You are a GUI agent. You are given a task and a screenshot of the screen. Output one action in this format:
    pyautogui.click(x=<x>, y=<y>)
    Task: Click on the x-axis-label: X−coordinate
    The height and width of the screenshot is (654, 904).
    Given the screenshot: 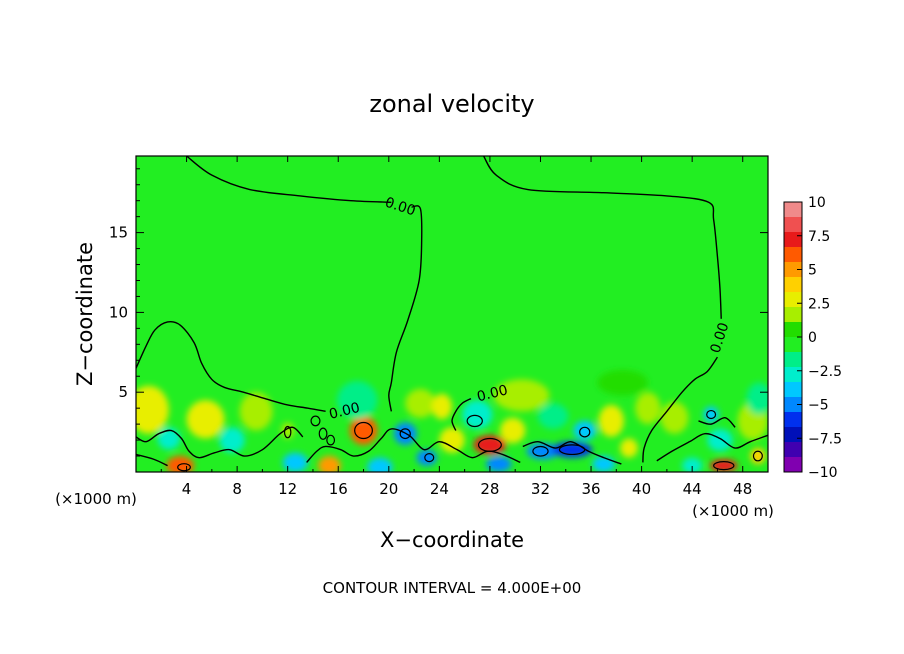 What is the action you would take?
    pyautogui.click(x=452, y=540)
    